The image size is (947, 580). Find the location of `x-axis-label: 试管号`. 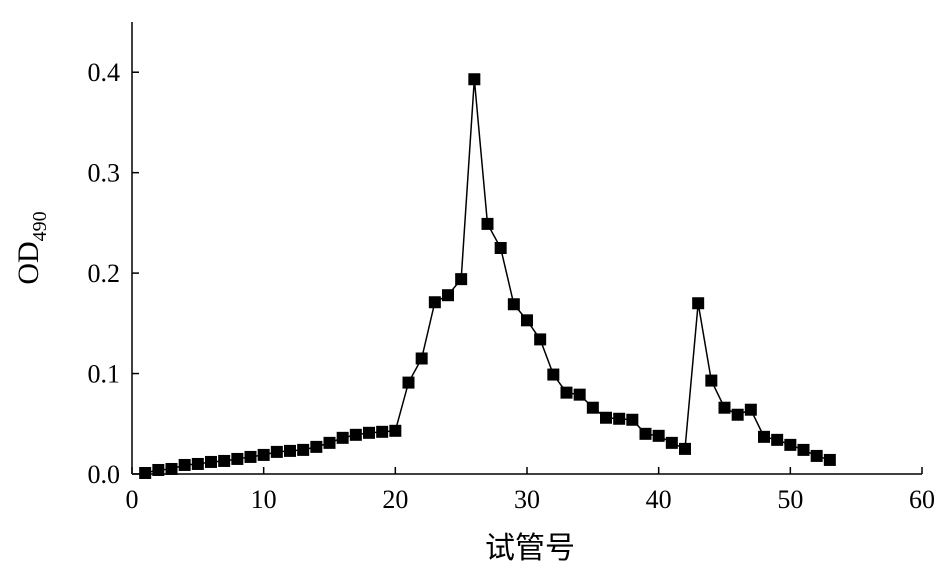

x-axis-label: 试管号 is located at coordinates (530, 548).